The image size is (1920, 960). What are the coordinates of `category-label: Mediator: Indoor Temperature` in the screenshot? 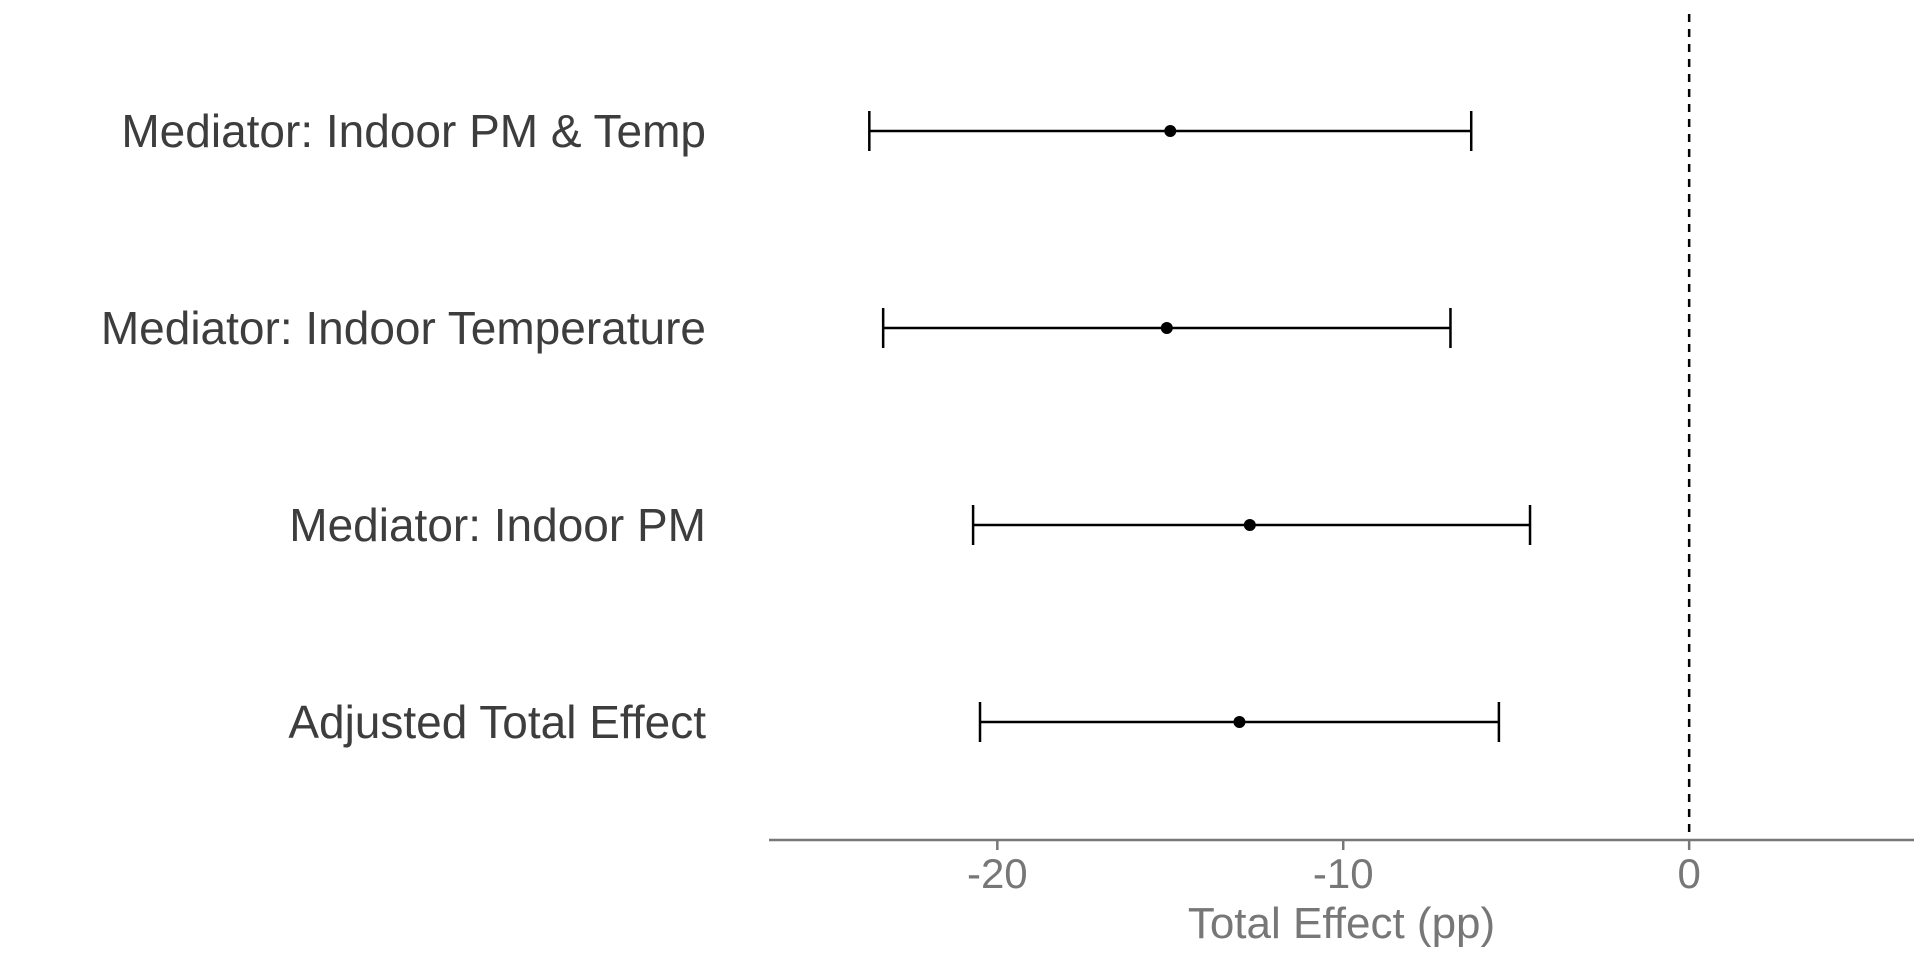 It's located at (403, 328).